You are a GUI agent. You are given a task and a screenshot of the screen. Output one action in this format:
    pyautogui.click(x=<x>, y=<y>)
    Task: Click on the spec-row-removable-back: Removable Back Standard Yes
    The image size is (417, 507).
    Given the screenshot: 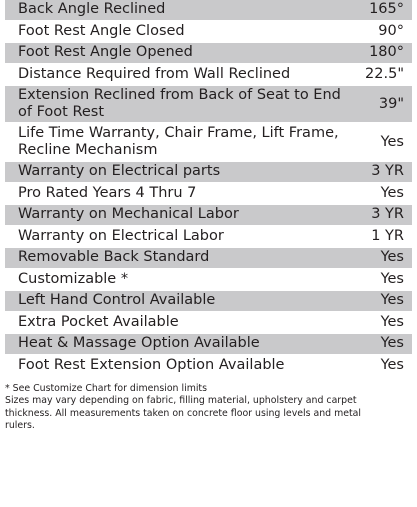 What is the action you would take?
    pyautogui.click(x=208, y=259)
    